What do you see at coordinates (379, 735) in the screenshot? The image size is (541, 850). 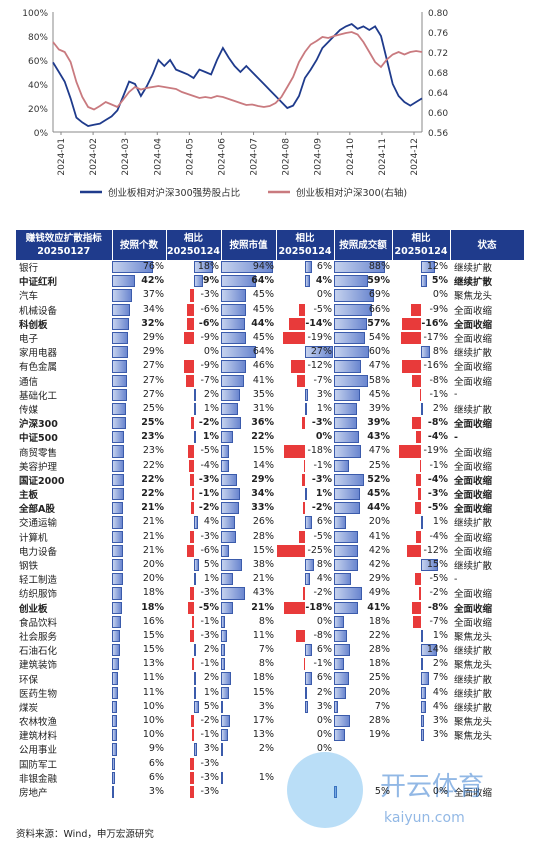 I see `cell-value: 19%` at bounding box center [379, 735].